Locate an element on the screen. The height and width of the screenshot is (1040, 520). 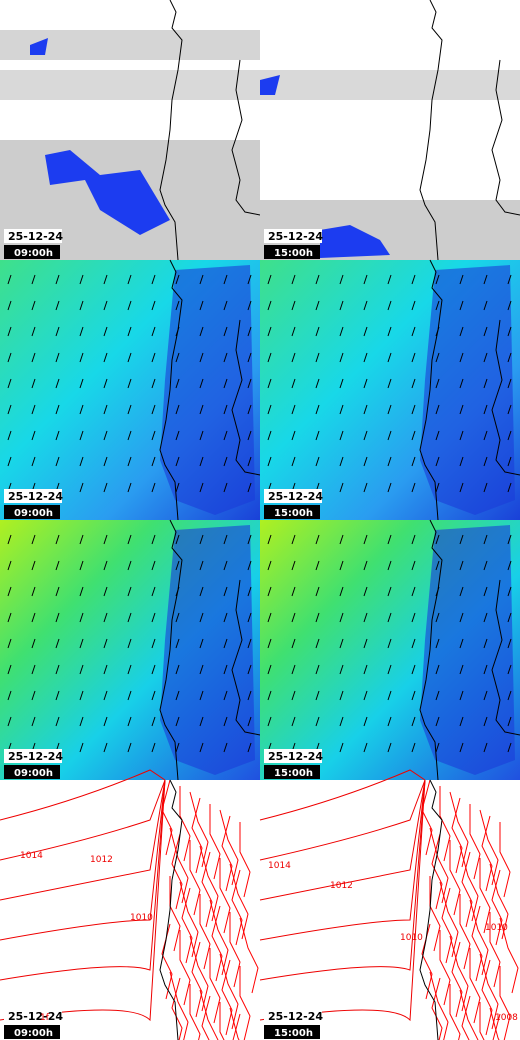
wind-core is located at coordinates (207, 390).